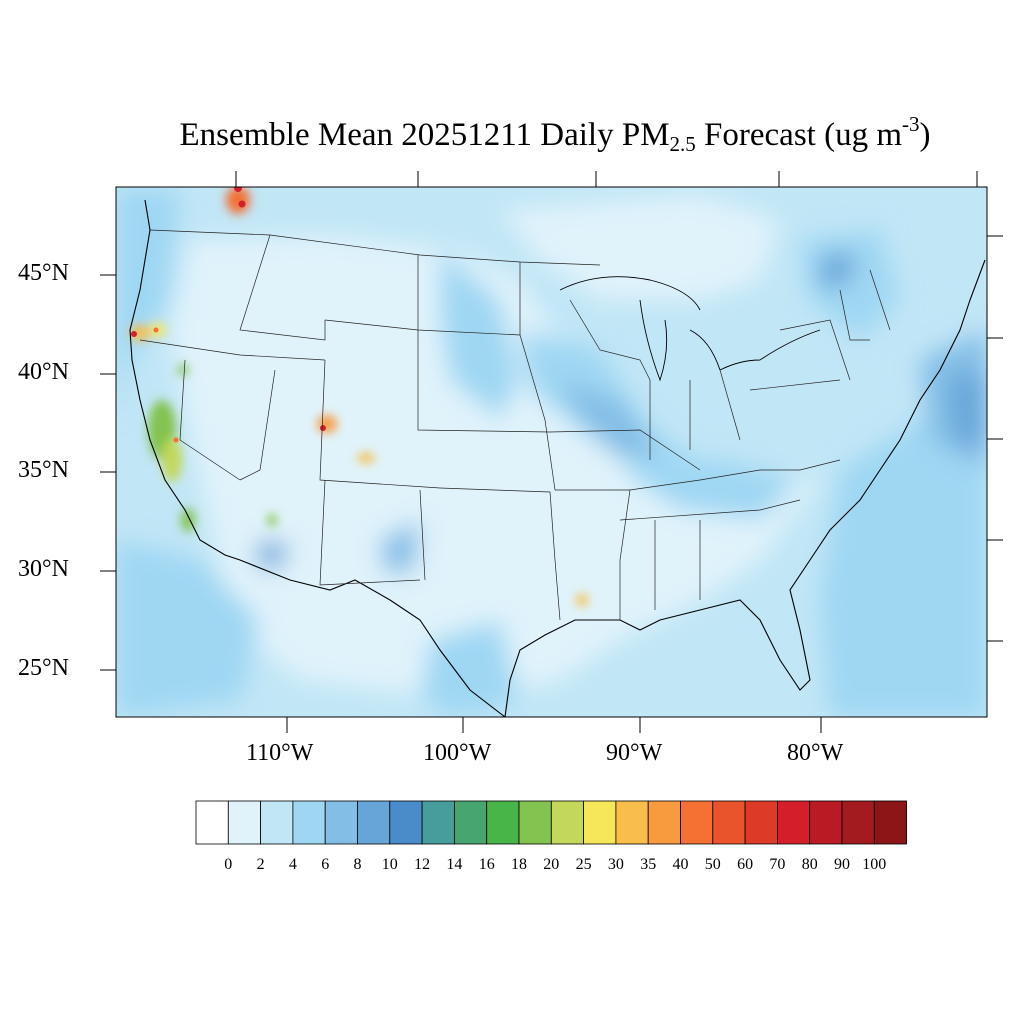  Describe the element at coordinates (648, 864) in the screenshot. I see `colorbar-tick-label: 35` at that location.